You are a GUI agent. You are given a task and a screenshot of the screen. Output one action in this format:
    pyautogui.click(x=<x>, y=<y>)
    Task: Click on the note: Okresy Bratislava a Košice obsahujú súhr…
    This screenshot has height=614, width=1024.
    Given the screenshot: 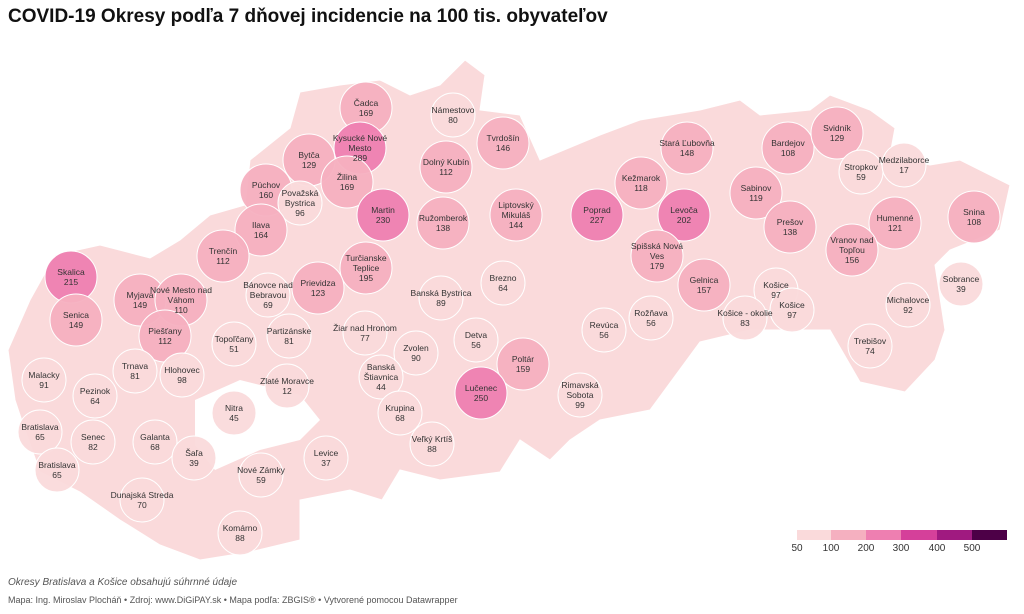 What is the action you would take?
    pyautogui.click(x=123, y=582)
    